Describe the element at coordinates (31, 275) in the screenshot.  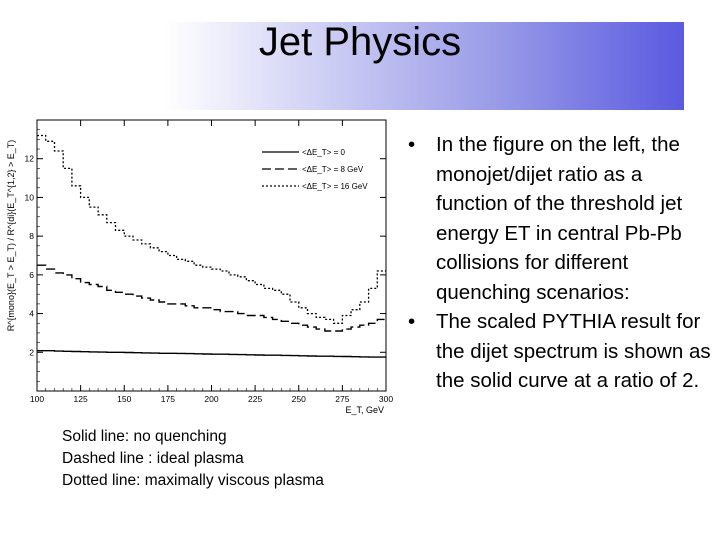
I see `y-tick-label: 6` at that location.